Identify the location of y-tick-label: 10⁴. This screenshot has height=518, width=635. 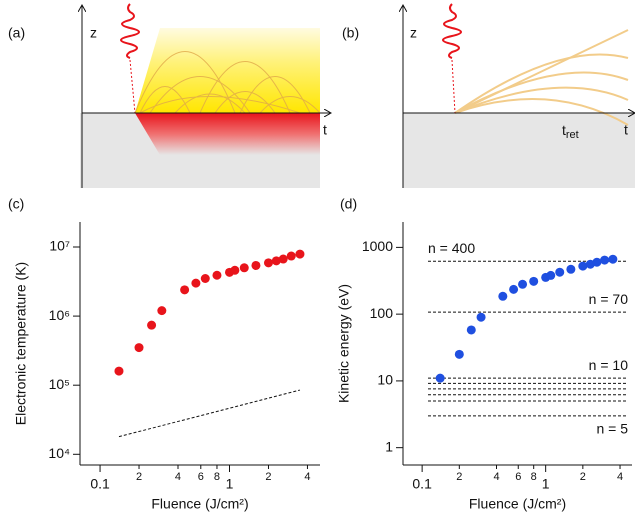
(59, 453).